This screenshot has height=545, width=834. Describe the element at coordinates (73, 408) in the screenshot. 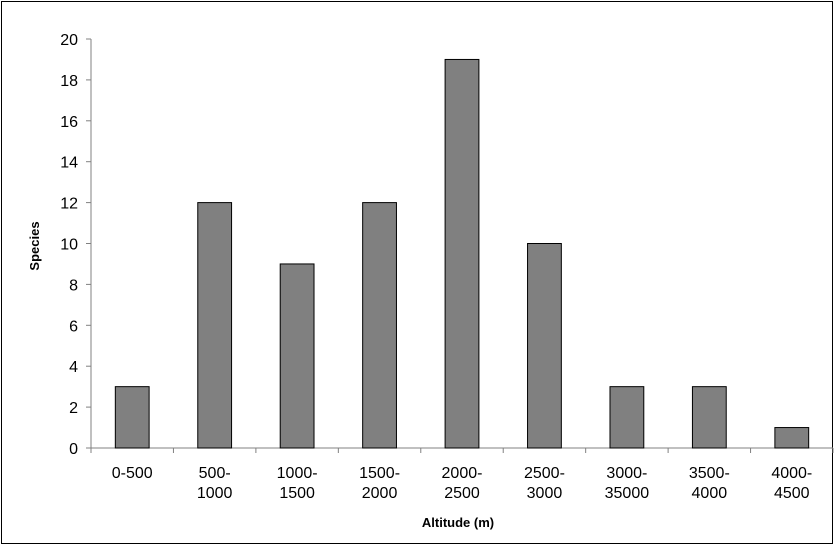

I see `y-tick-label: 2` at that location.